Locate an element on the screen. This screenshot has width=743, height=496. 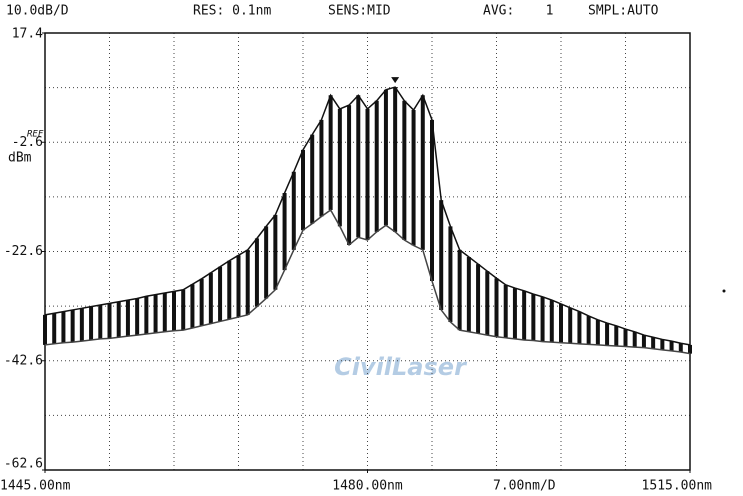
peak-marker is located at coordinates (395, 80).